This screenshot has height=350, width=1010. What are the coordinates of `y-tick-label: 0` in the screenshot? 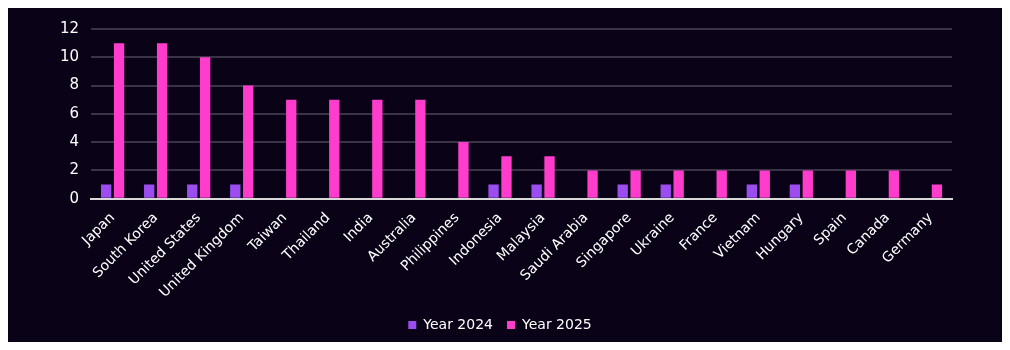 It's located at (74, 197).